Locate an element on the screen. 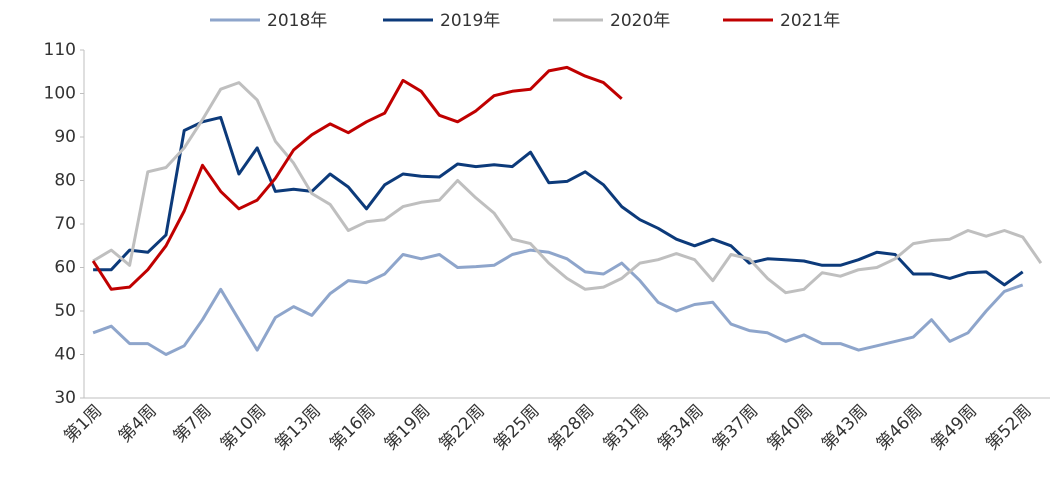 The image size is (1050, 483). y-tick-label: 30 is located at coordinates (65, 398).